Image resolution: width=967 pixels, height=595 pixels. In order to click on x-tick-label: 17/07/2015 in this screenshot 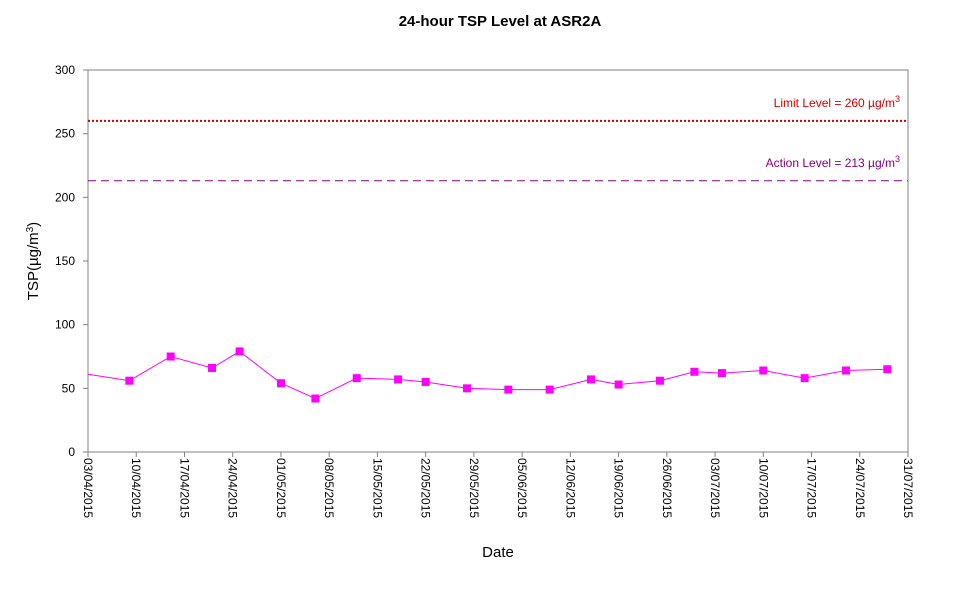, I will do `click(812, 488)`.